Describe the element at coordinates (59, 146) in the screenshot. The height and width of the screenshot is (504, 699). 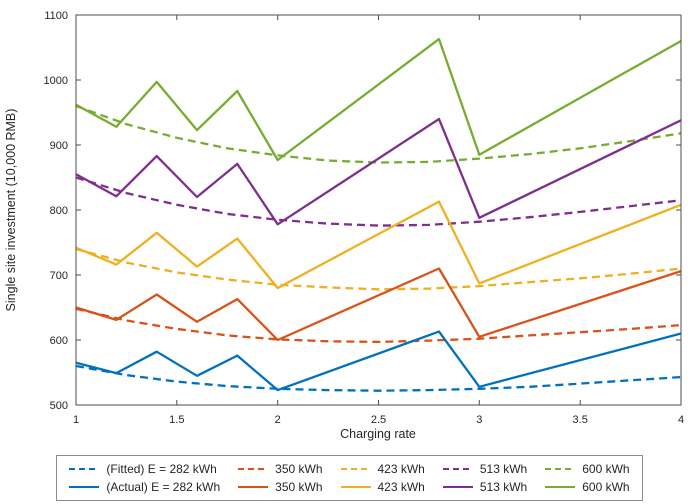
I see `y-tick-label: 900` at that location.